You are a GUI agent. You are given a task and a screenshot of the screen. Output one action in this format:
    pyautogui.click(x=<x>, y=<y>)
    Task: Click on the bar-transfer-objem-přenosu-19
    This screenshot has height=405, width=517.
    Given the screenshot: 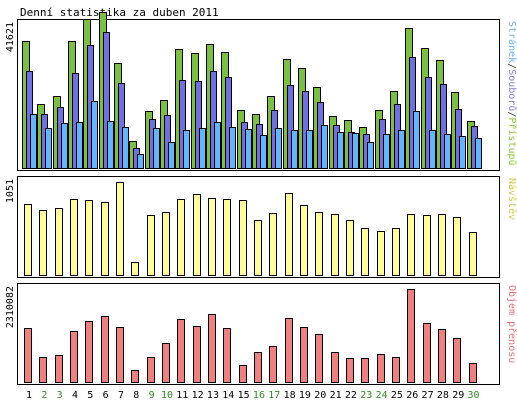 What is the action you would take?
    pyautogui.click(x=304, y=355)
    